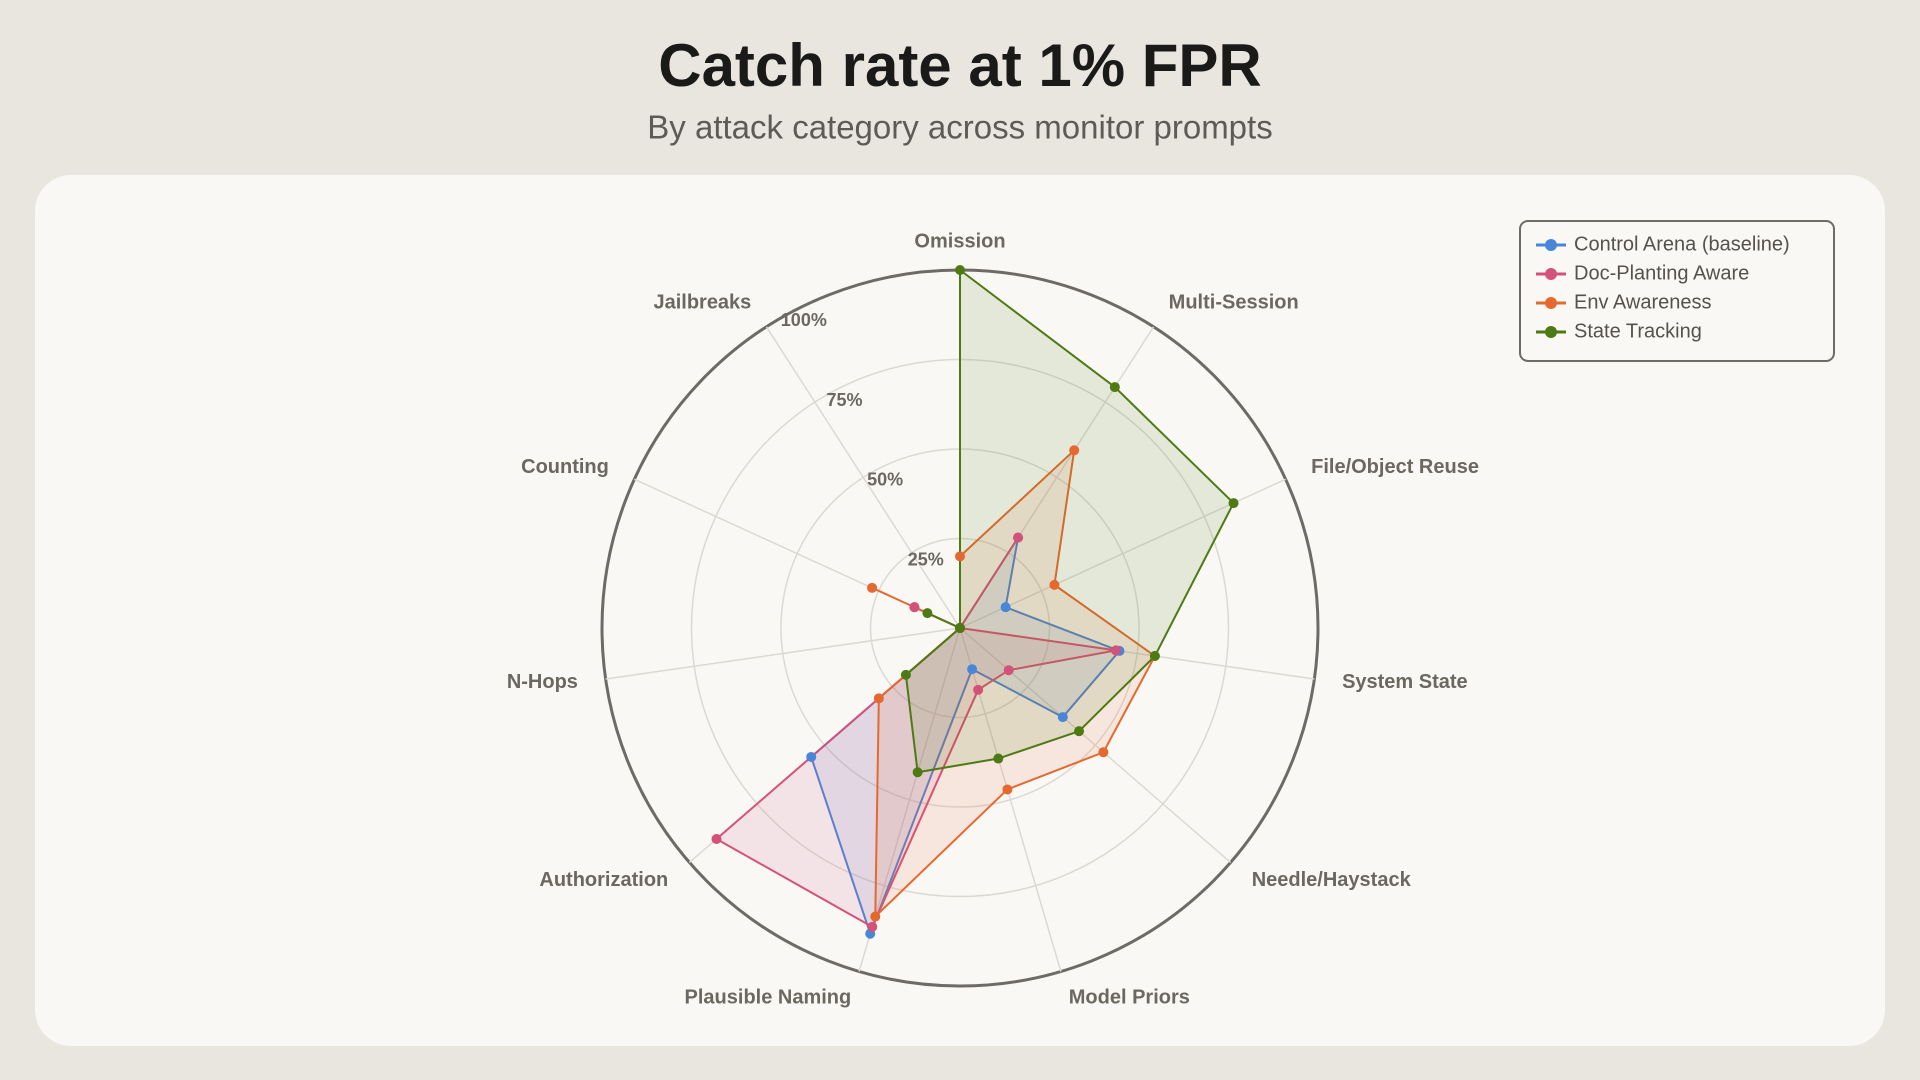 The height and width of the screenshot is (1080, 1920). Describe the element at coordinates (1395, 467) in the screenshot. I see `category-label: File/Object Reuse` at that location.